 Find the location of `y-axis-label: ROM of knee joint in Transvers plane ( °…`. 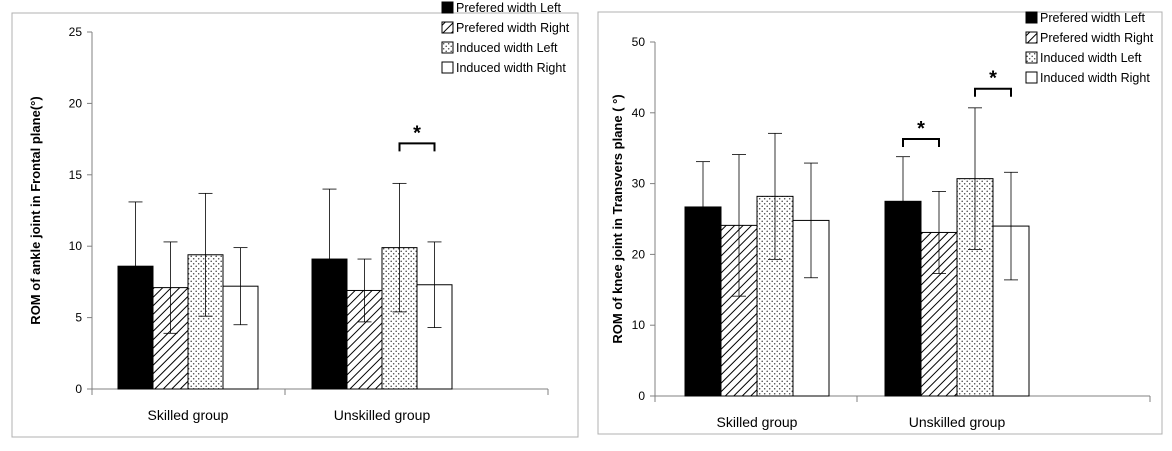

y-axis-label: ROM of knee joint in Transvers plane ( °… is located at coordinates (617, 218).